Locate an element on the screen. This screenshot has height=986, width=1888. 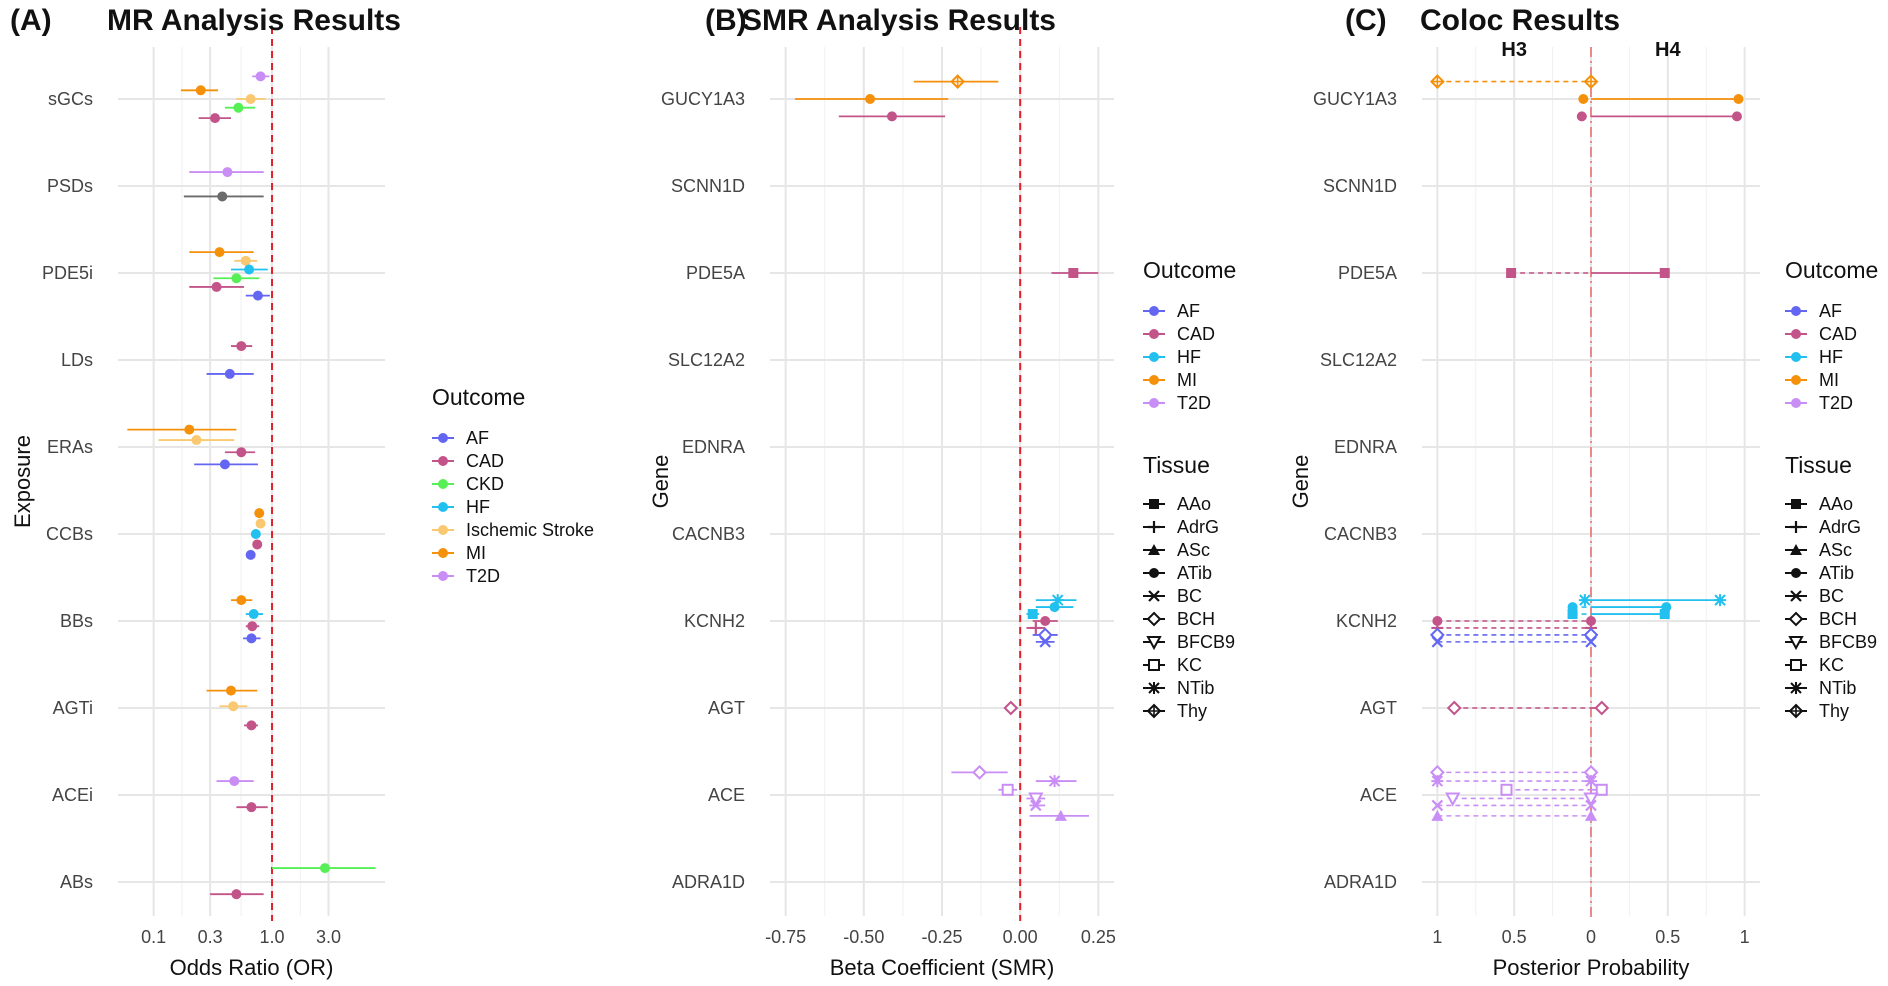
x-axis-title: Odds Ratio (OR) is located at coordinates (252, 967).